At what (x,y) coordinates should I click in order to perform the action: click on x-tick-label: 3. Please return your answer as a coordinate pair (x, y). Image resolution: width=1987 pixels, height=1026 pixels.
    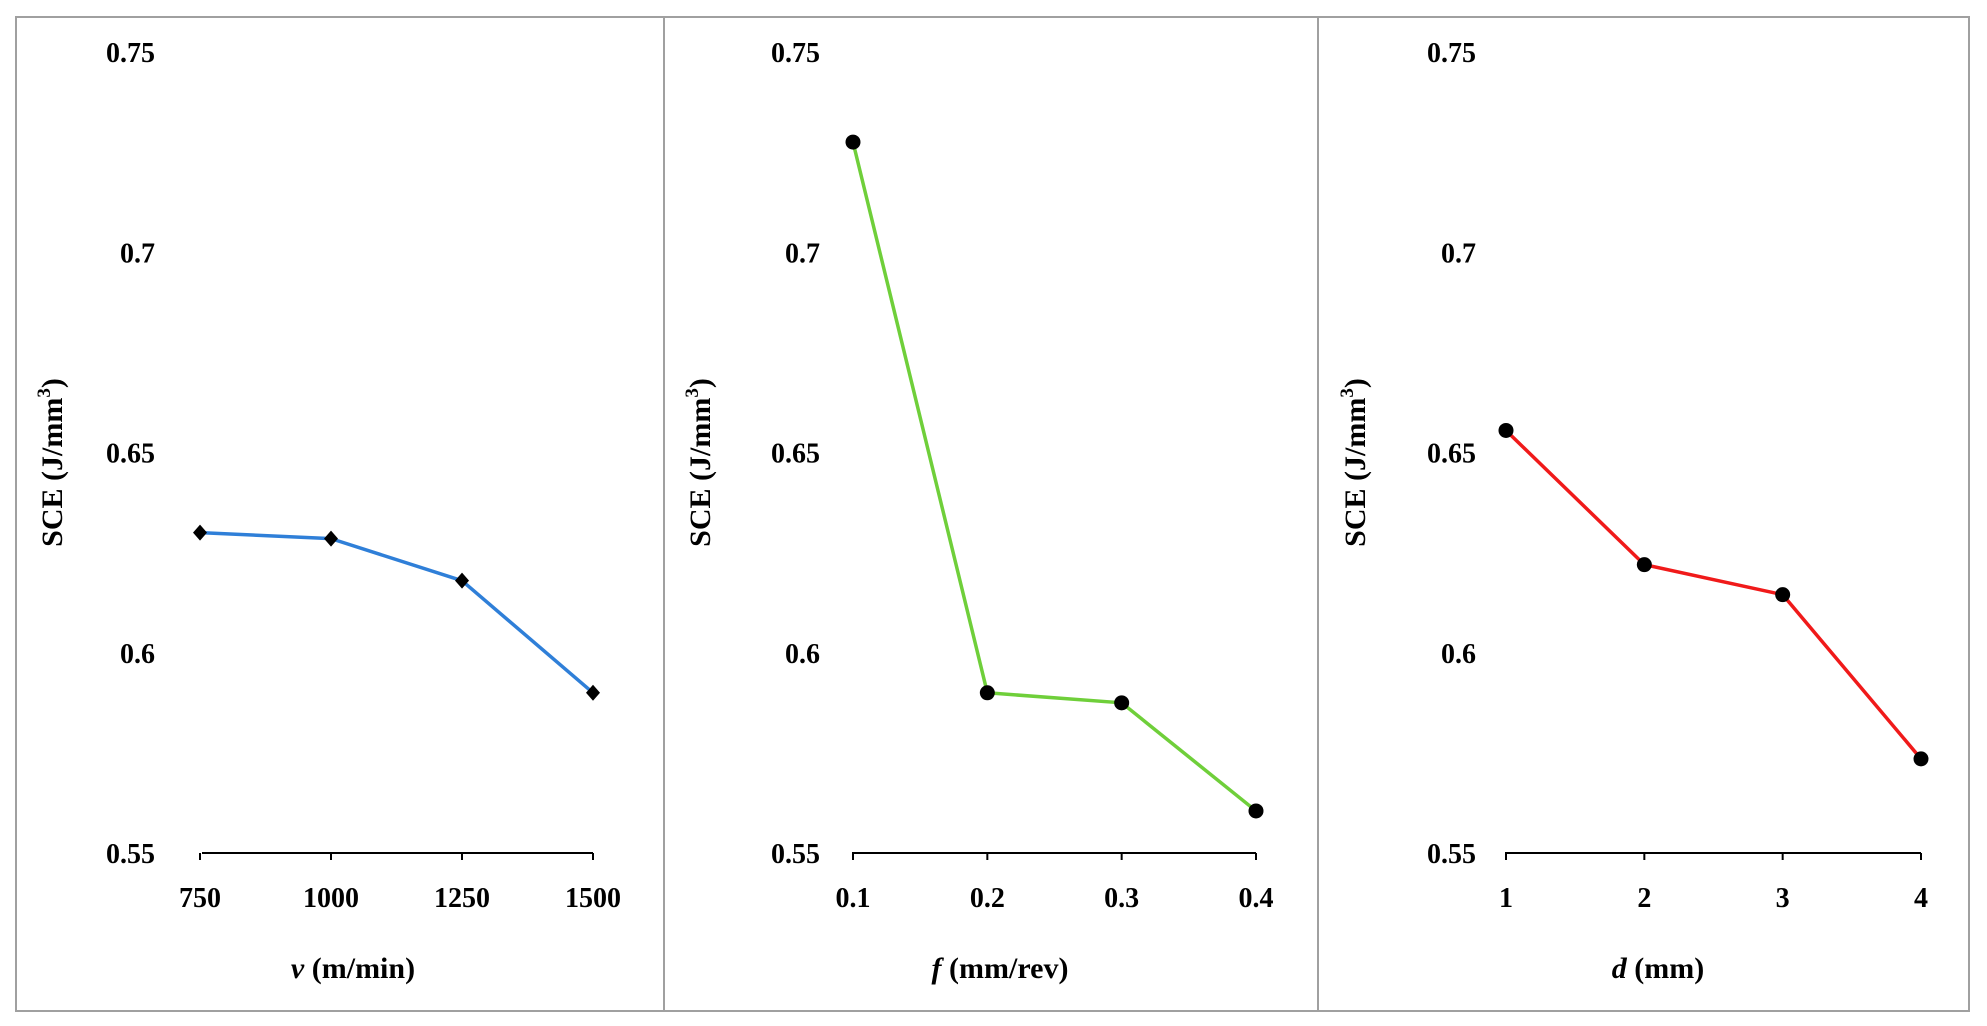
    Looking at the image, I should click on (1783, 898).